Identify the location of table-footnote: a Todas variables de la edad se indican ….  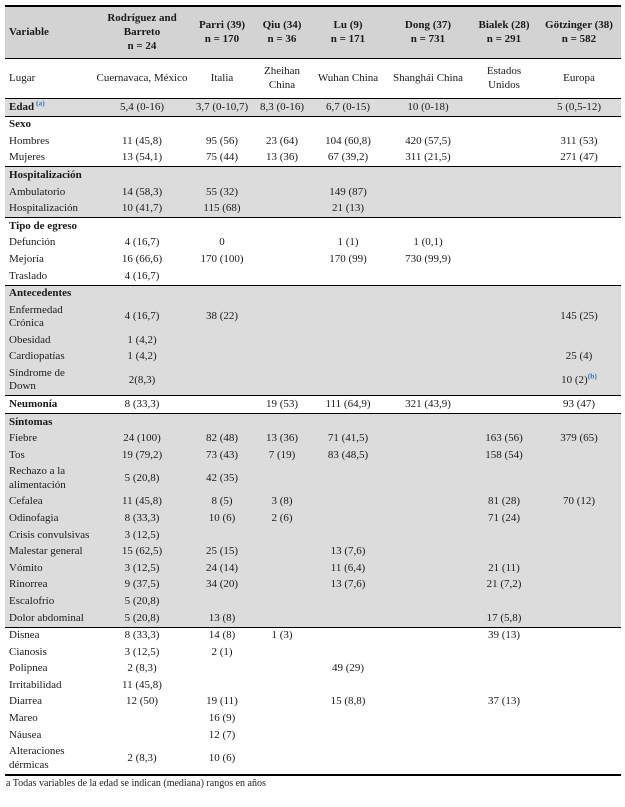
(136, 783).